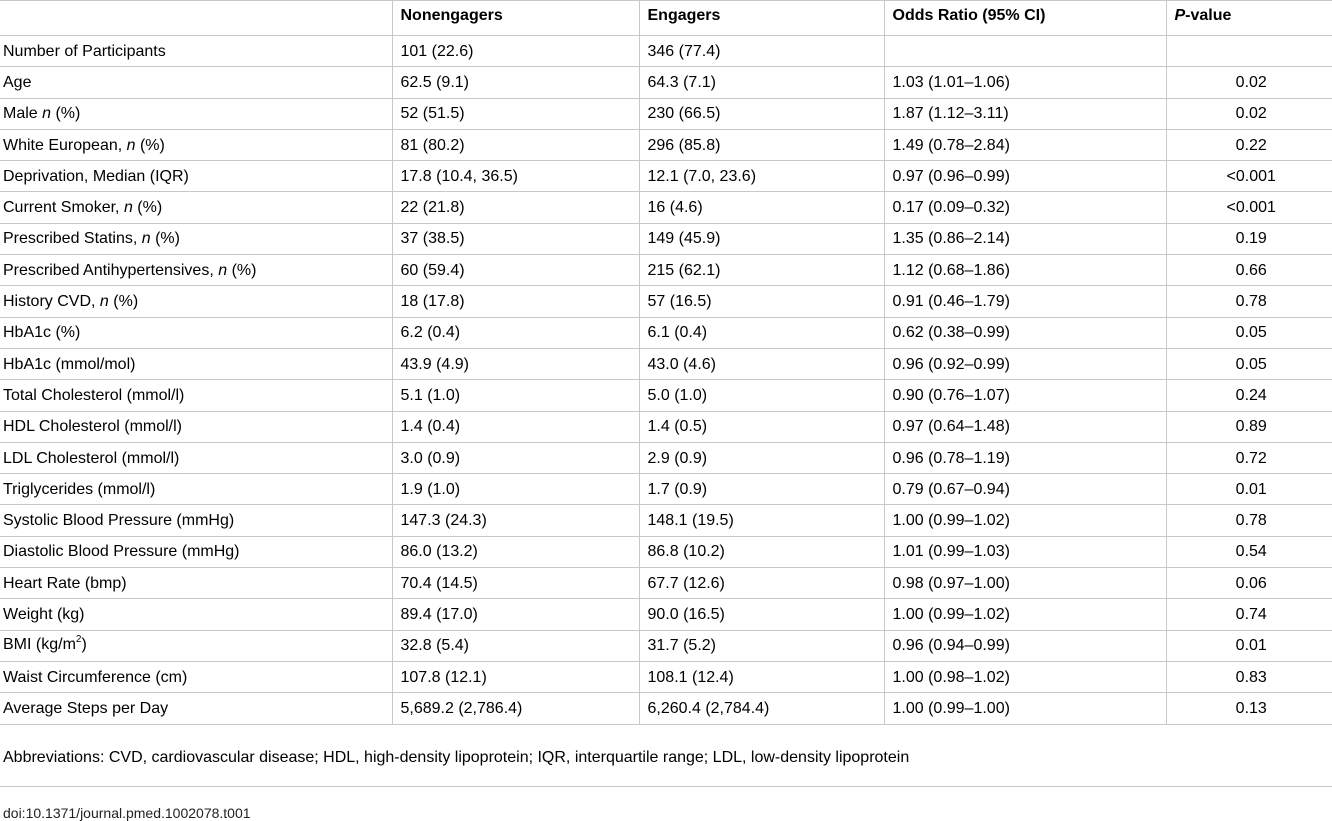 This screenshot has width=1332, height=821. I want to click on cell-engagers: 230 (66.5), so click(761, 114).